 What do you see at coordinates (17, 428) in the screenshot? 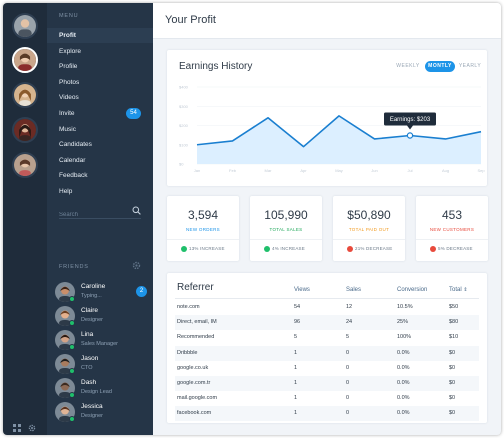
I see `grid-icon` at bounding box center [17, 428].